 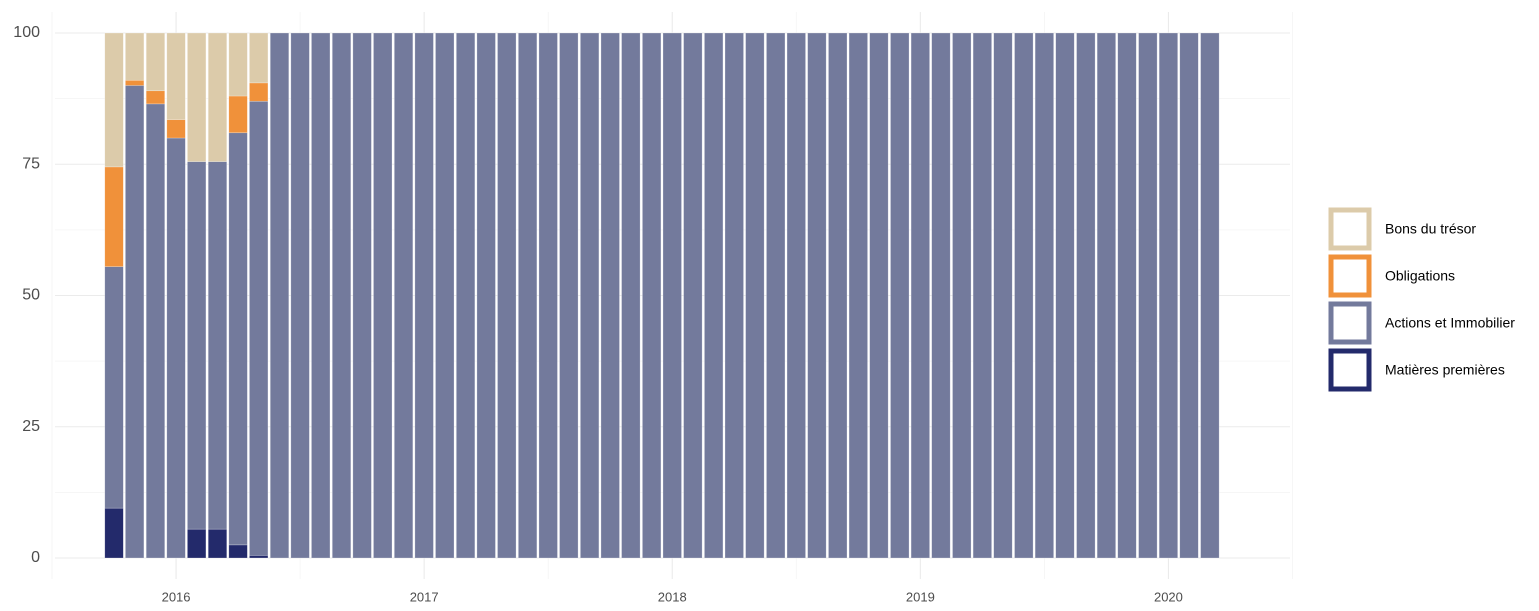 What do you see at coordinates (424, 596) in the screenshot?
I see `x-tick-label: 2017` at bounding box center [424, 596].